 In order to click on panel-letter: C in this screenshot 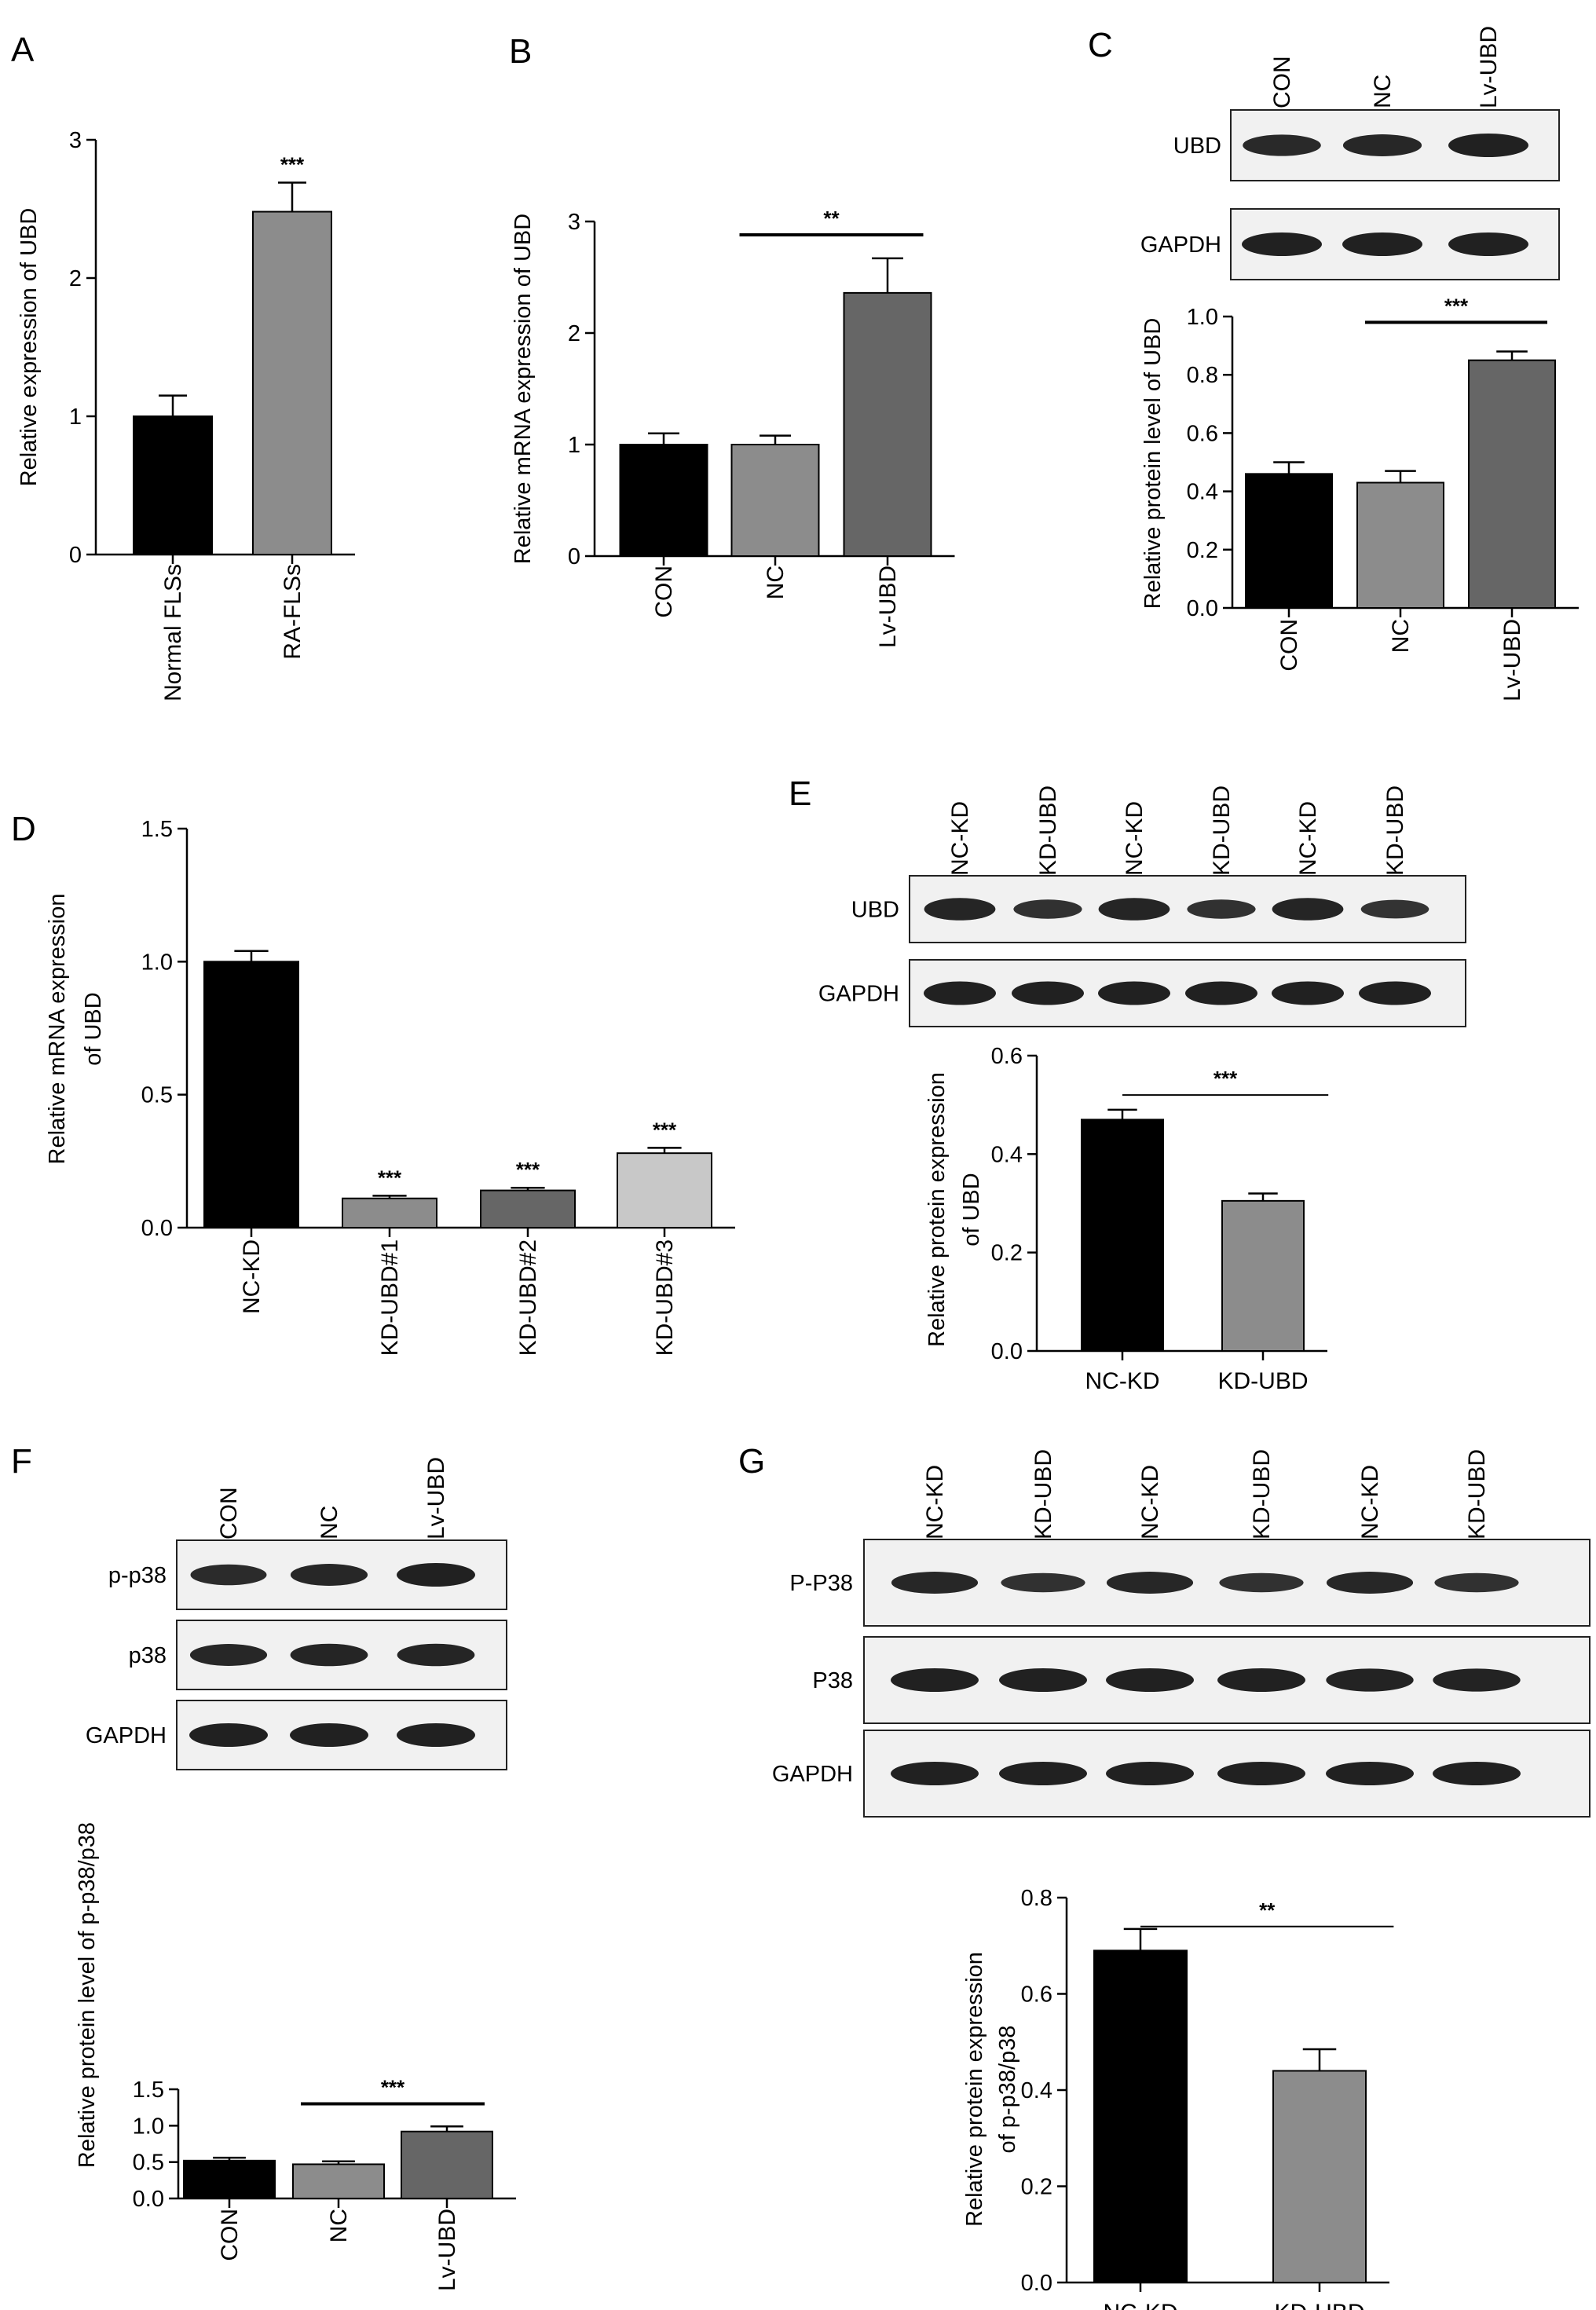, I will do `click(1100, 45)`.